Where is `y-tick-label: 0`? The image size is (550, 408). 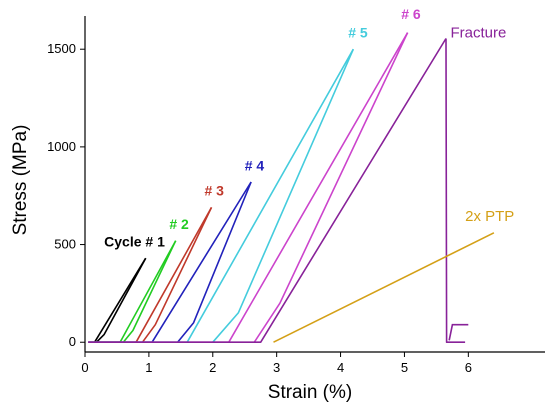
y-tick-label: 0 is located at coordinates (72, 341).